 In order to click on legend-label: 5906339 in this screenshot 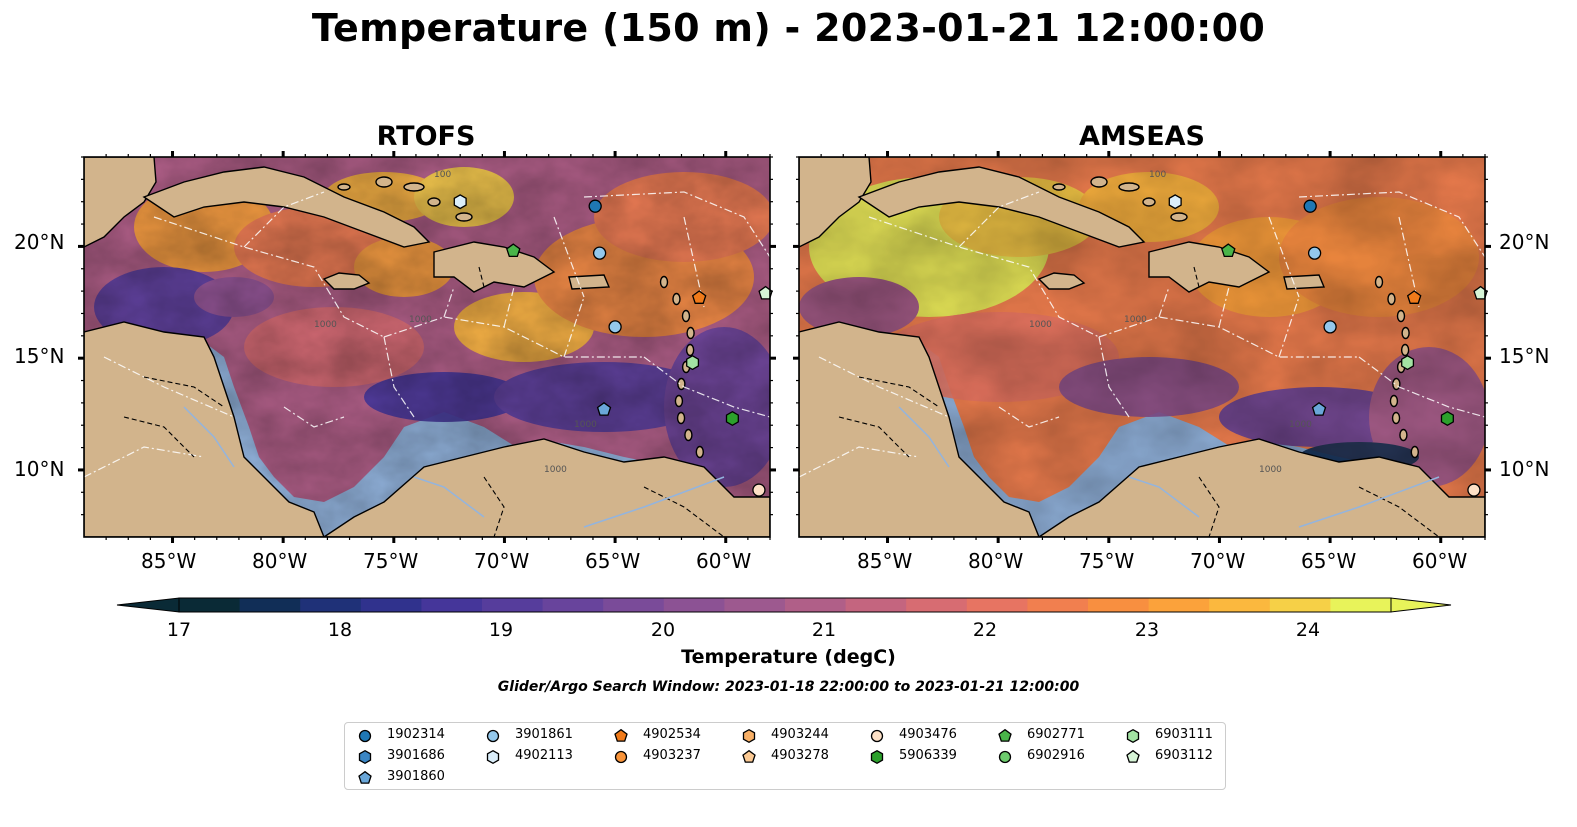, I will do `click(928, 755)`.